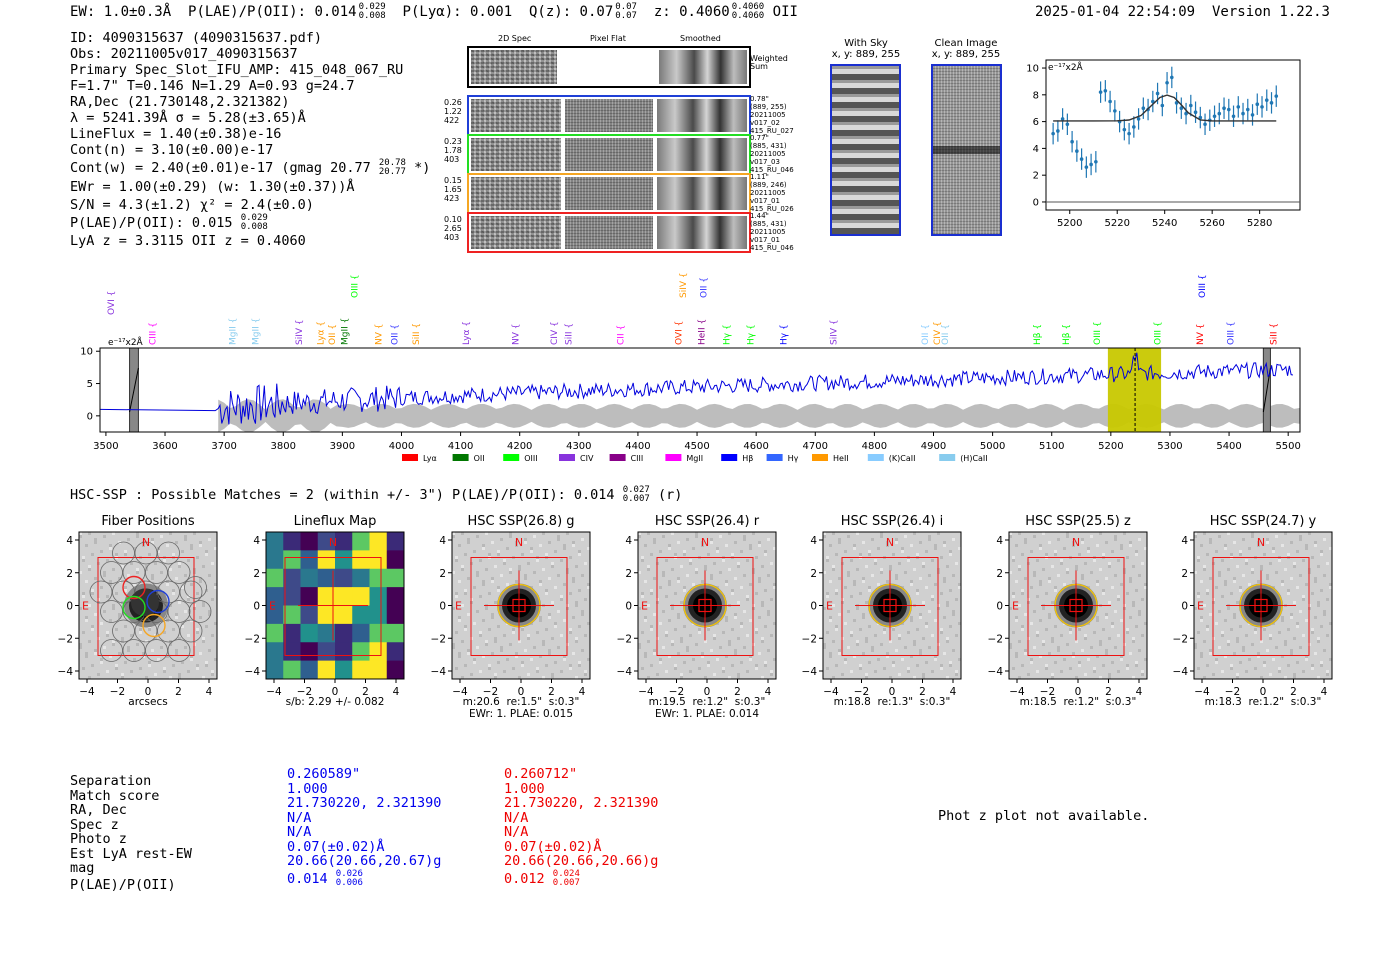  I want to click on fiber-stat-value: 423, so click(452, 198).